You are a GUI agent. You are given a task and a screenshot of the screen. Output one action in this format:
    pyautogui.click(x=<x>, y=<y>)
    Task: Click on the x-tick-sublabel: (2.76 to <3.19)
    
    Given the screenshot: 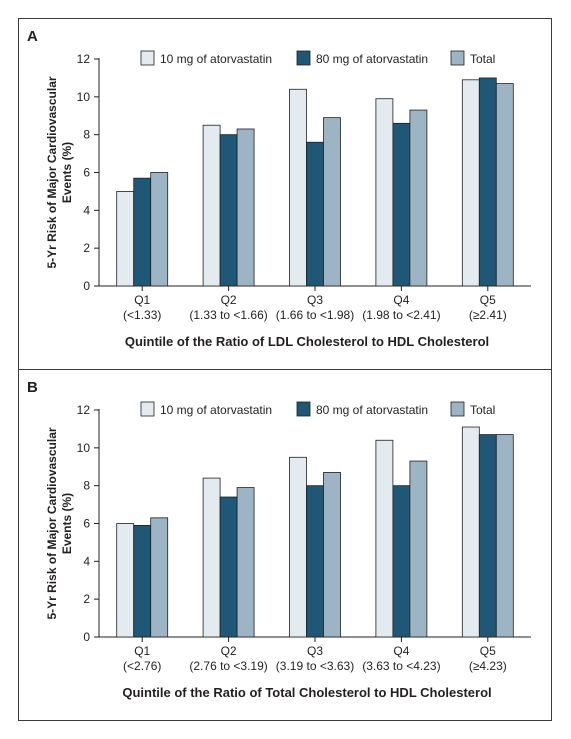 What is the action you would take?
    pyautogui.click(x=228, y=666)
    